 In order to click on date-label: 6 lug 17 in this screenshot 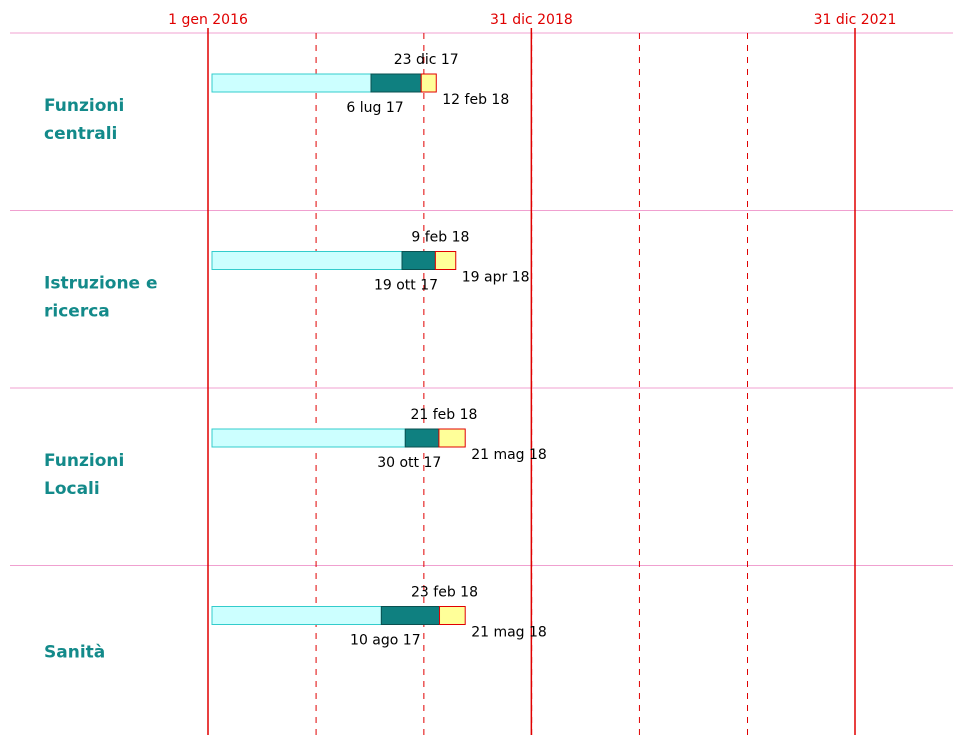, I will do `click(374, 108)`.